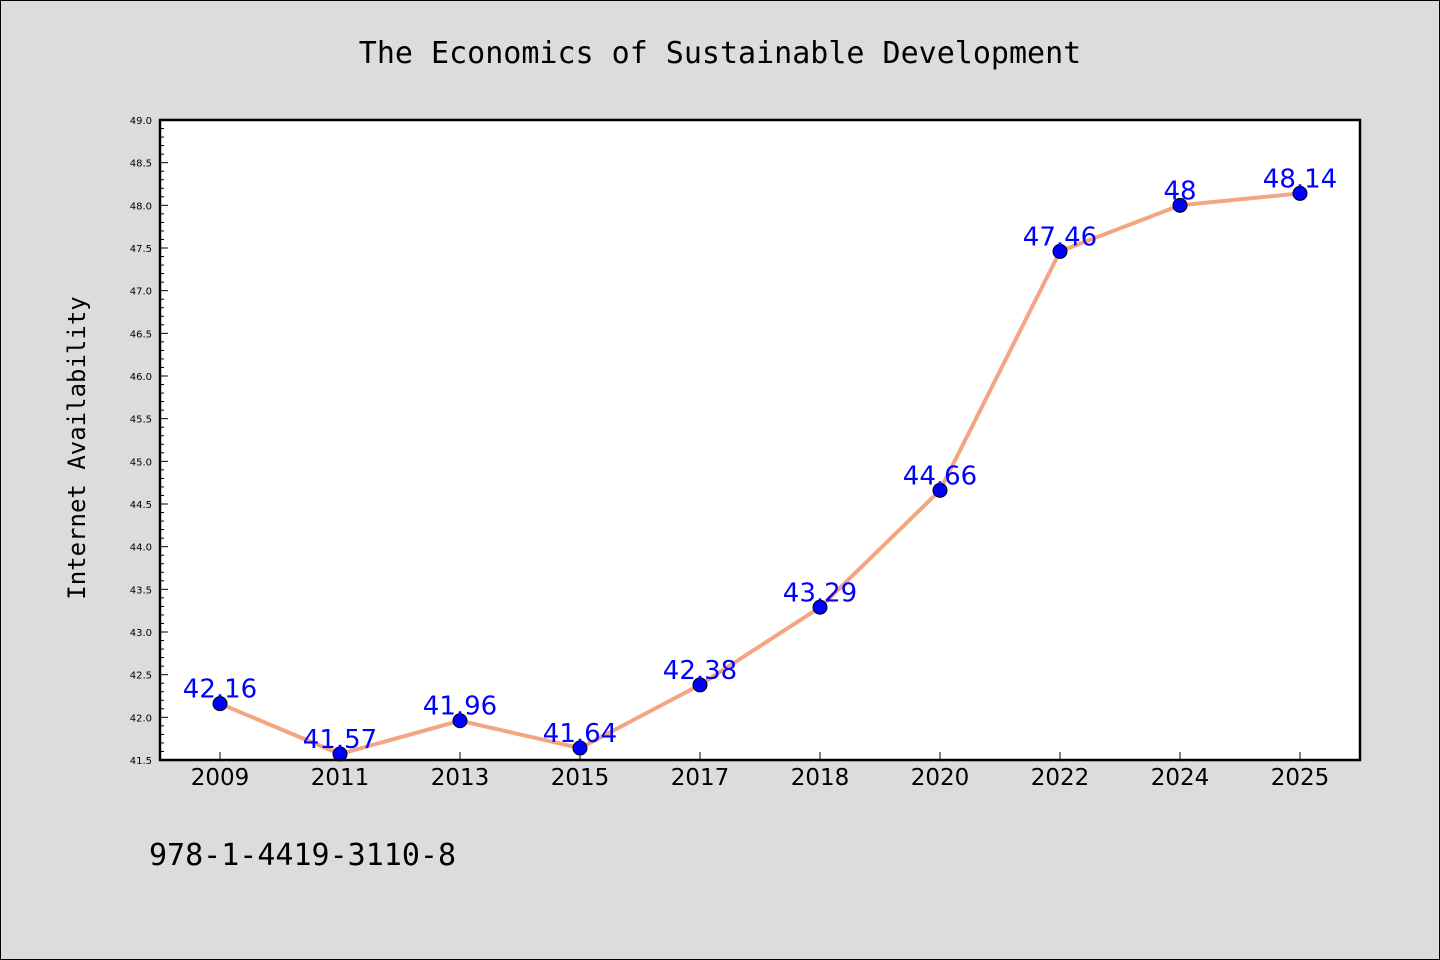 The image size is (1440, 960). Describe the element at coordinates (141, 633) in the screenshot. I see `y-tick-label: 43.0` at that location.